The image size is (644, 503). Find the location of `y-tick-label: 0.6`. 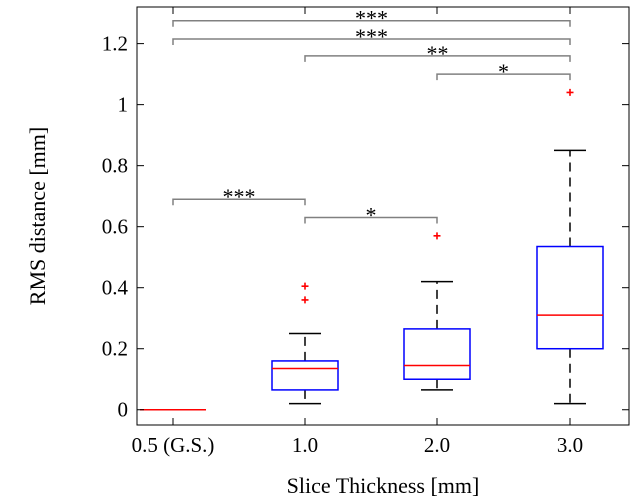

y-tick-label: 0.6 is located at coordinates (115, 227).